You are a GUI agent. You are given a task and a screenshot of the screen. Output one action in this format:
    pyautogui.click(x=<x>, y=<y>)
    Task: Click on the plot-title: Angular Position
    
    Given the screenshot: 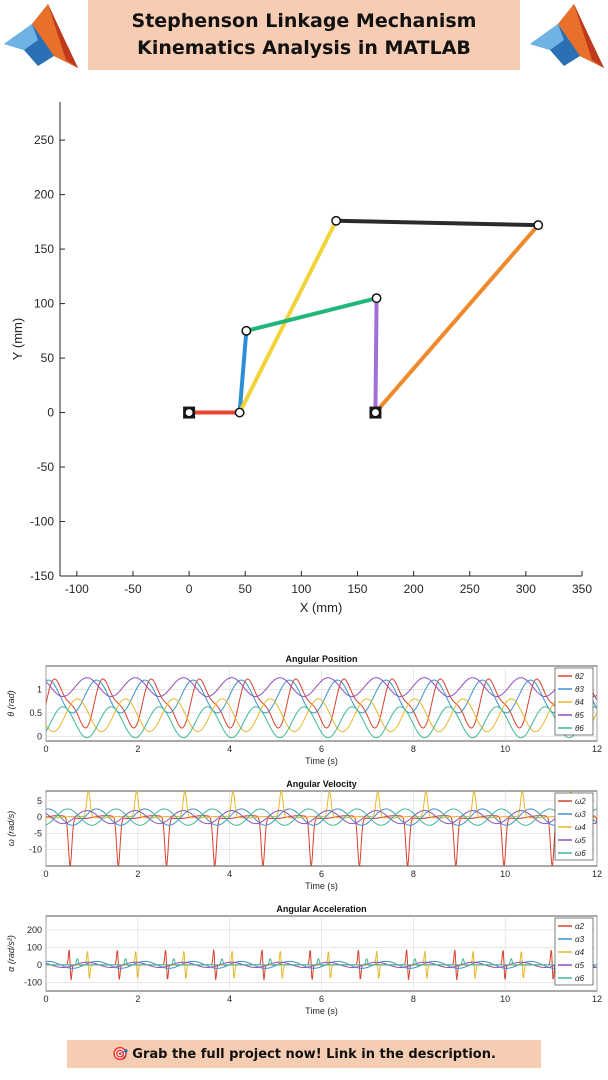 What is the action you would take?
    pyautogui.click(x=322, y=659)
    